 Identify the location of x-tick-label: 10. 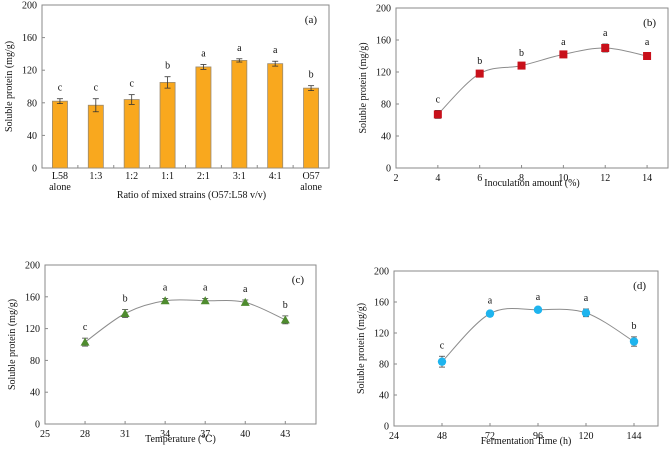
(563, 178).